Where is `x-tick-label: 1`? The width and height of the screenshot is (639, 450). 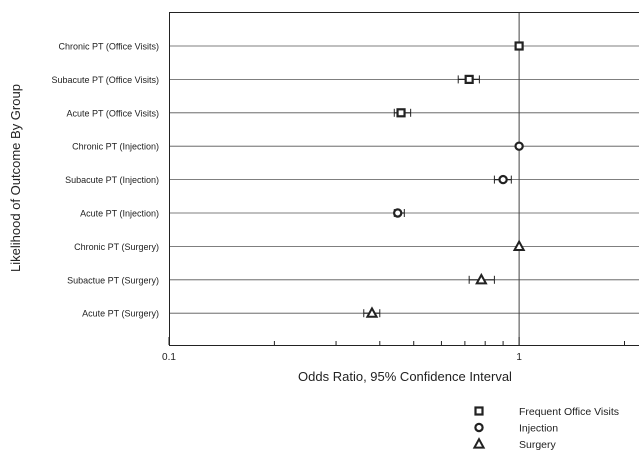
x-tick-label: 1 is located at coordinates (519, 357).